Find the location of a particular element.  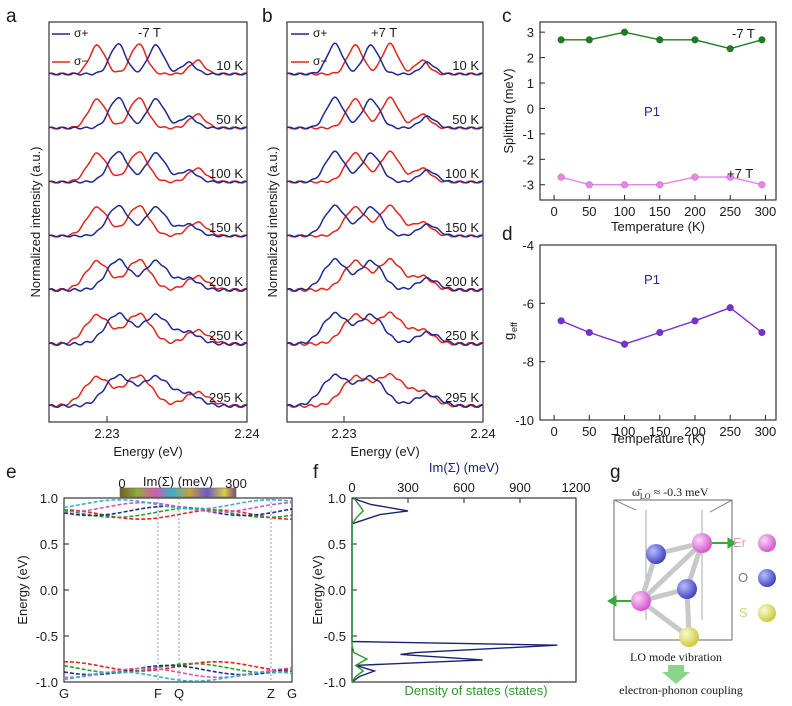

panel-e-colorbar-min: 0 is located at coordinates (121, 483).